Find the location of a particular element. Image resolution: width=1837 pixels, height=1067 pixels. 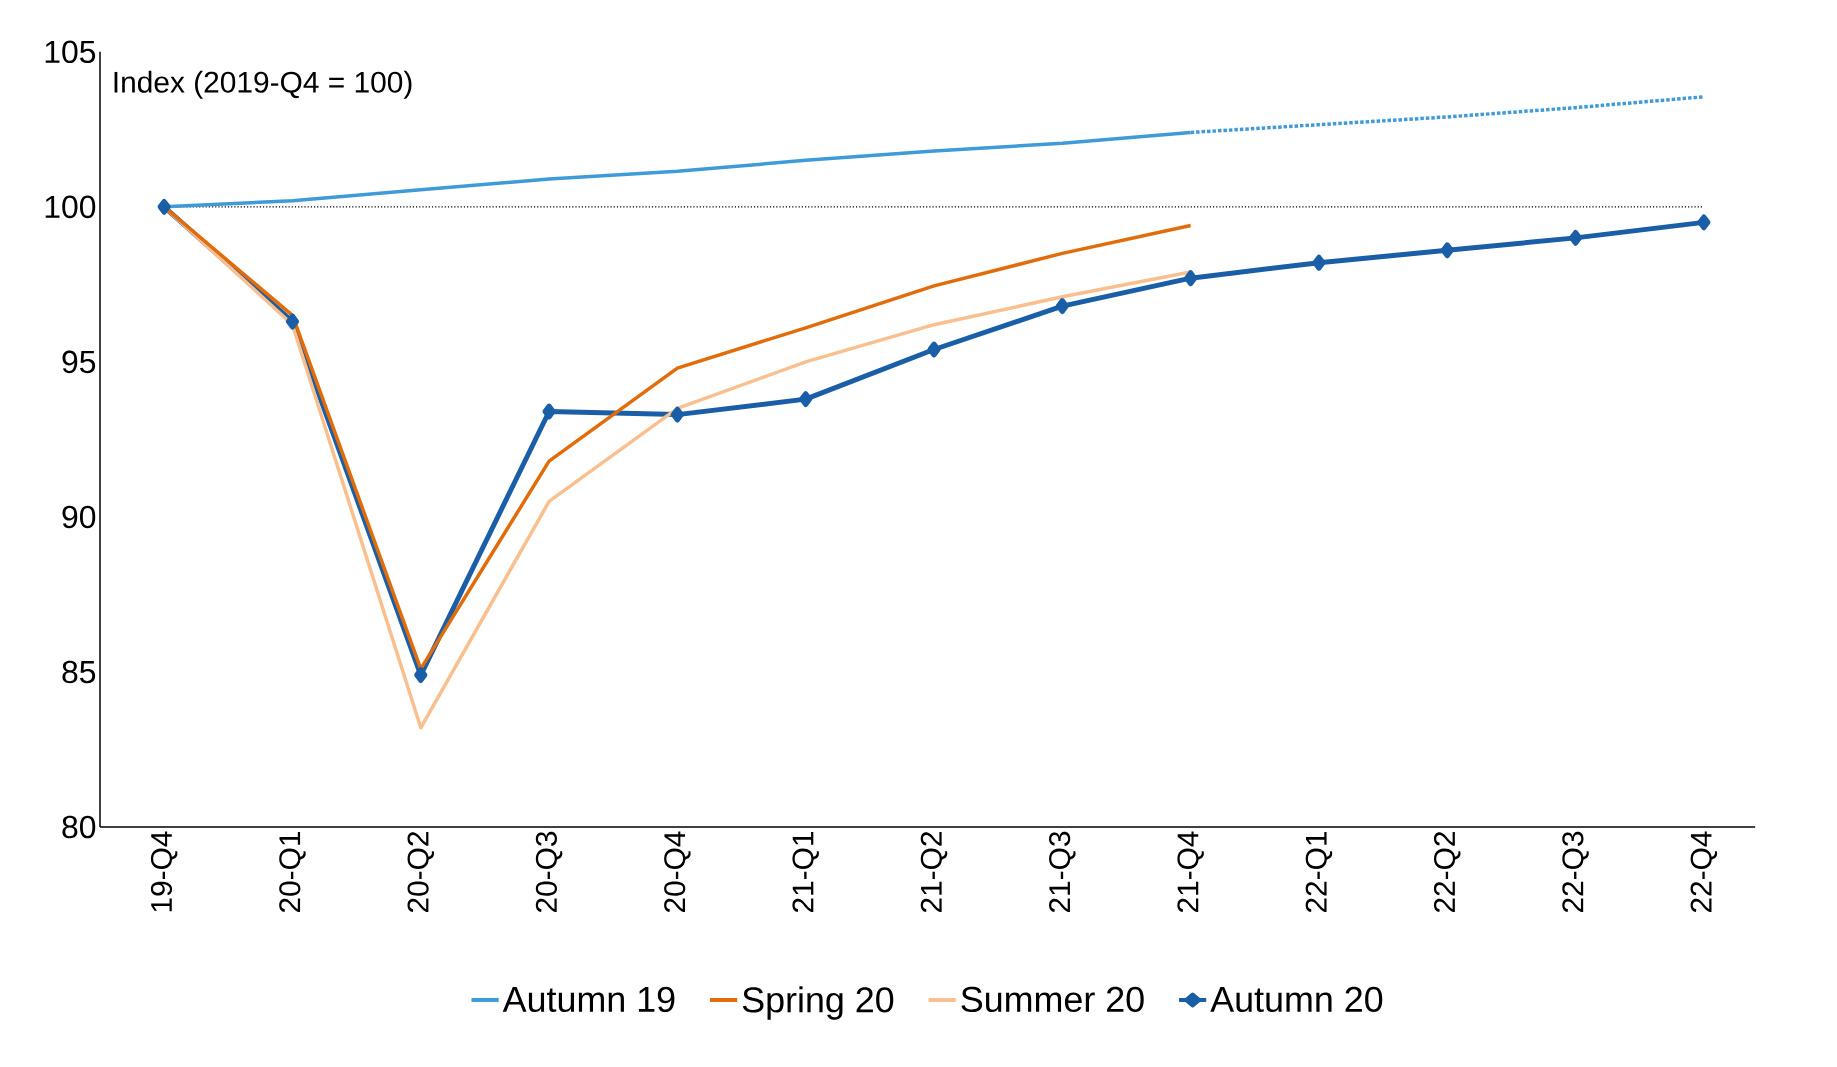

y-tick-label: 100 is located at coordinates (70, 207).